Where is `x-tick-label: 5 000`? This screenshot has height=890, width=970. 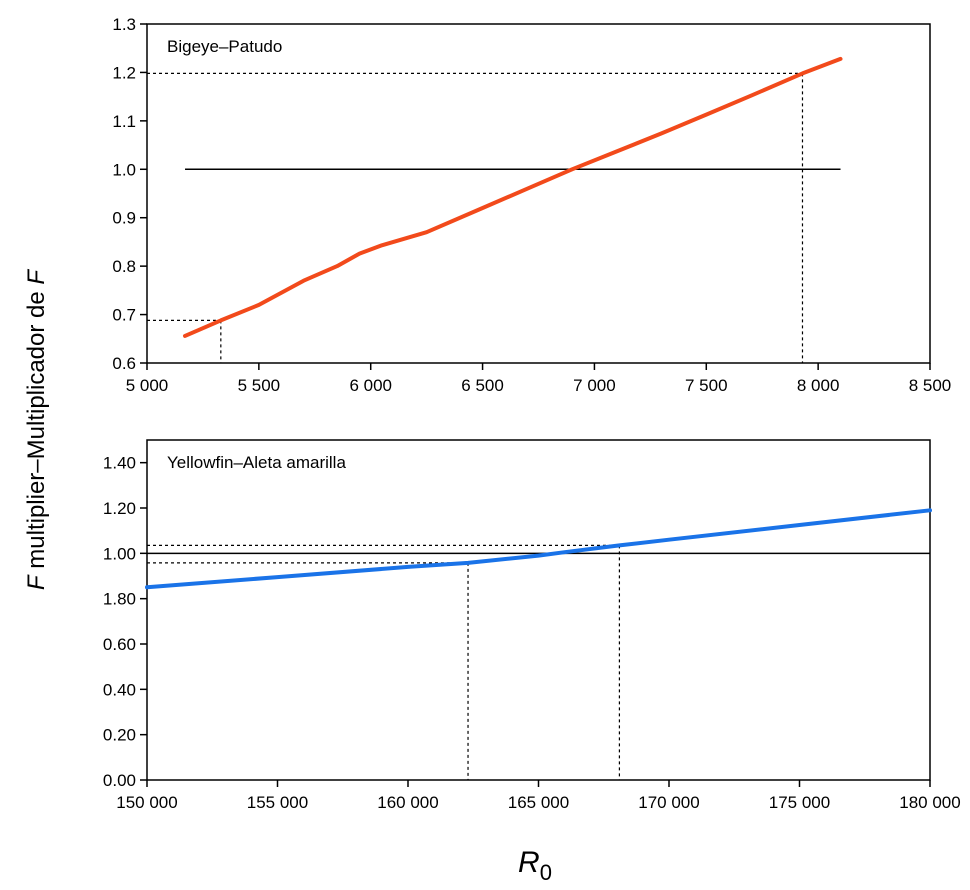
x-tick-label: 5 000 is located at coordinates (147, 385).